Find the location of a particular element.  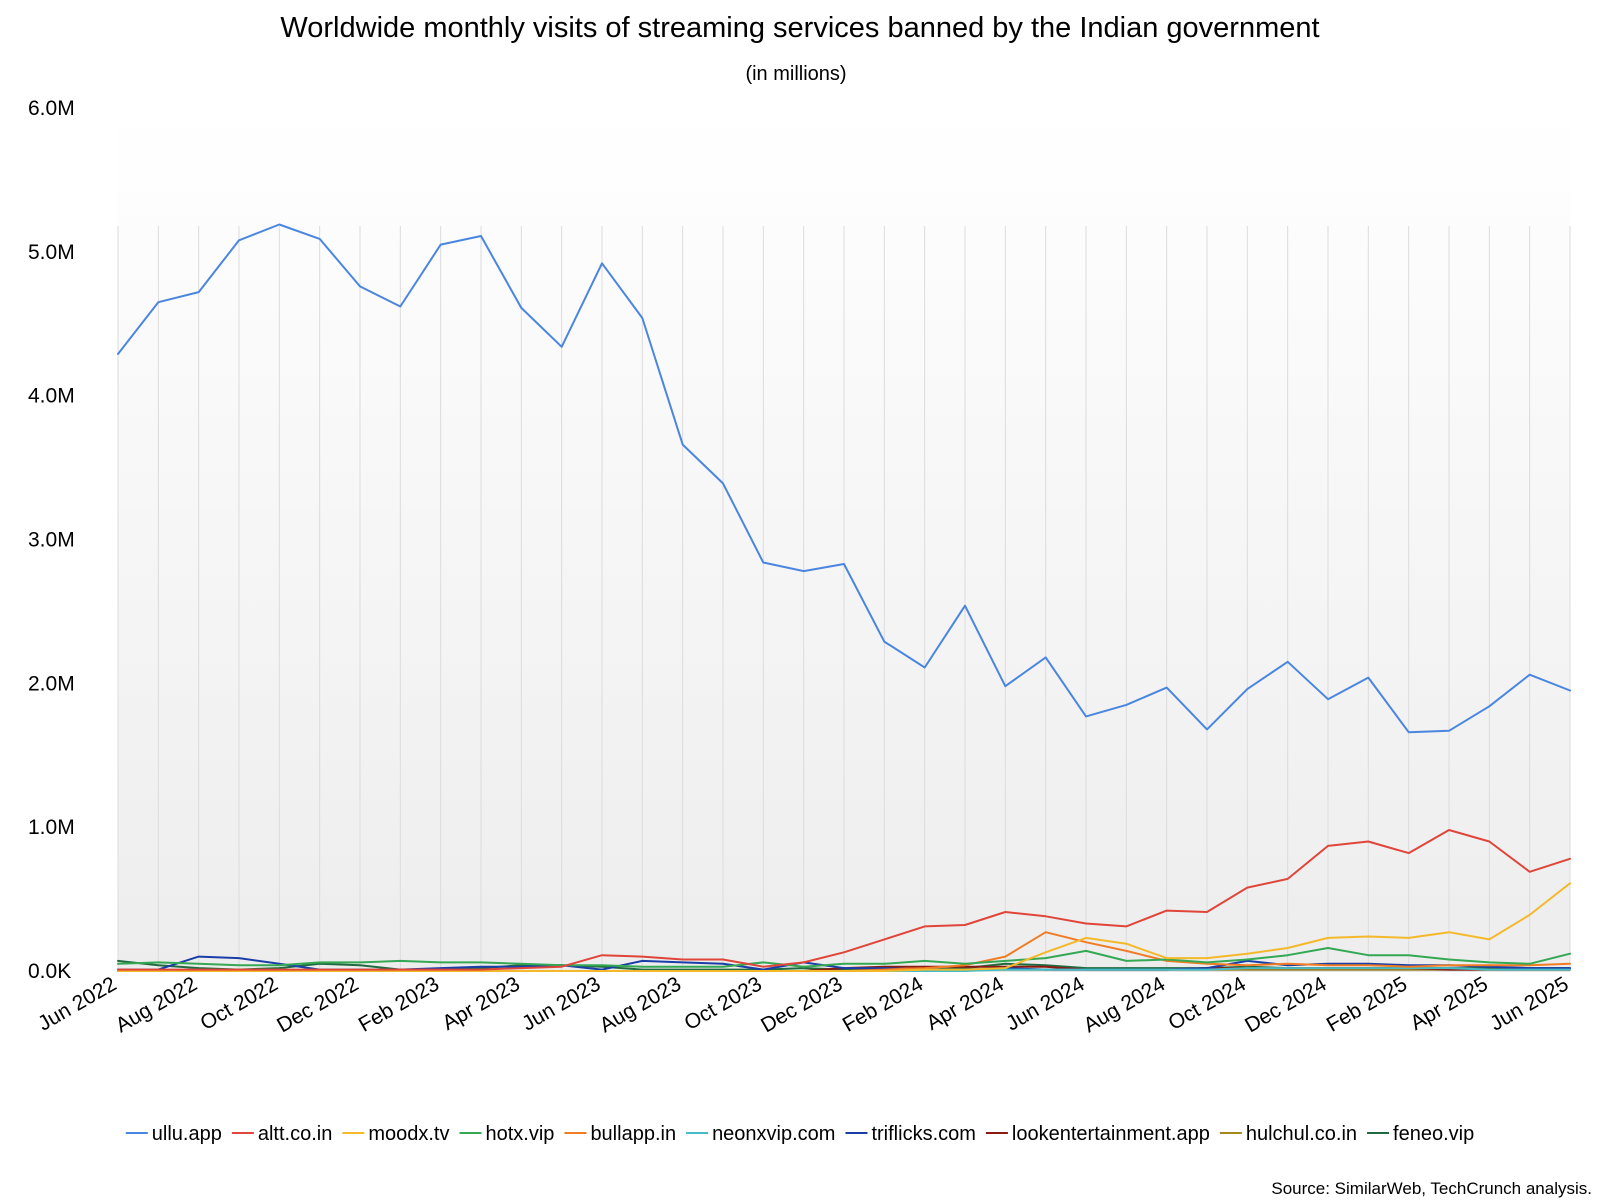

x-tick-label: Dec 2022 is located at coordinates (317, 1004).